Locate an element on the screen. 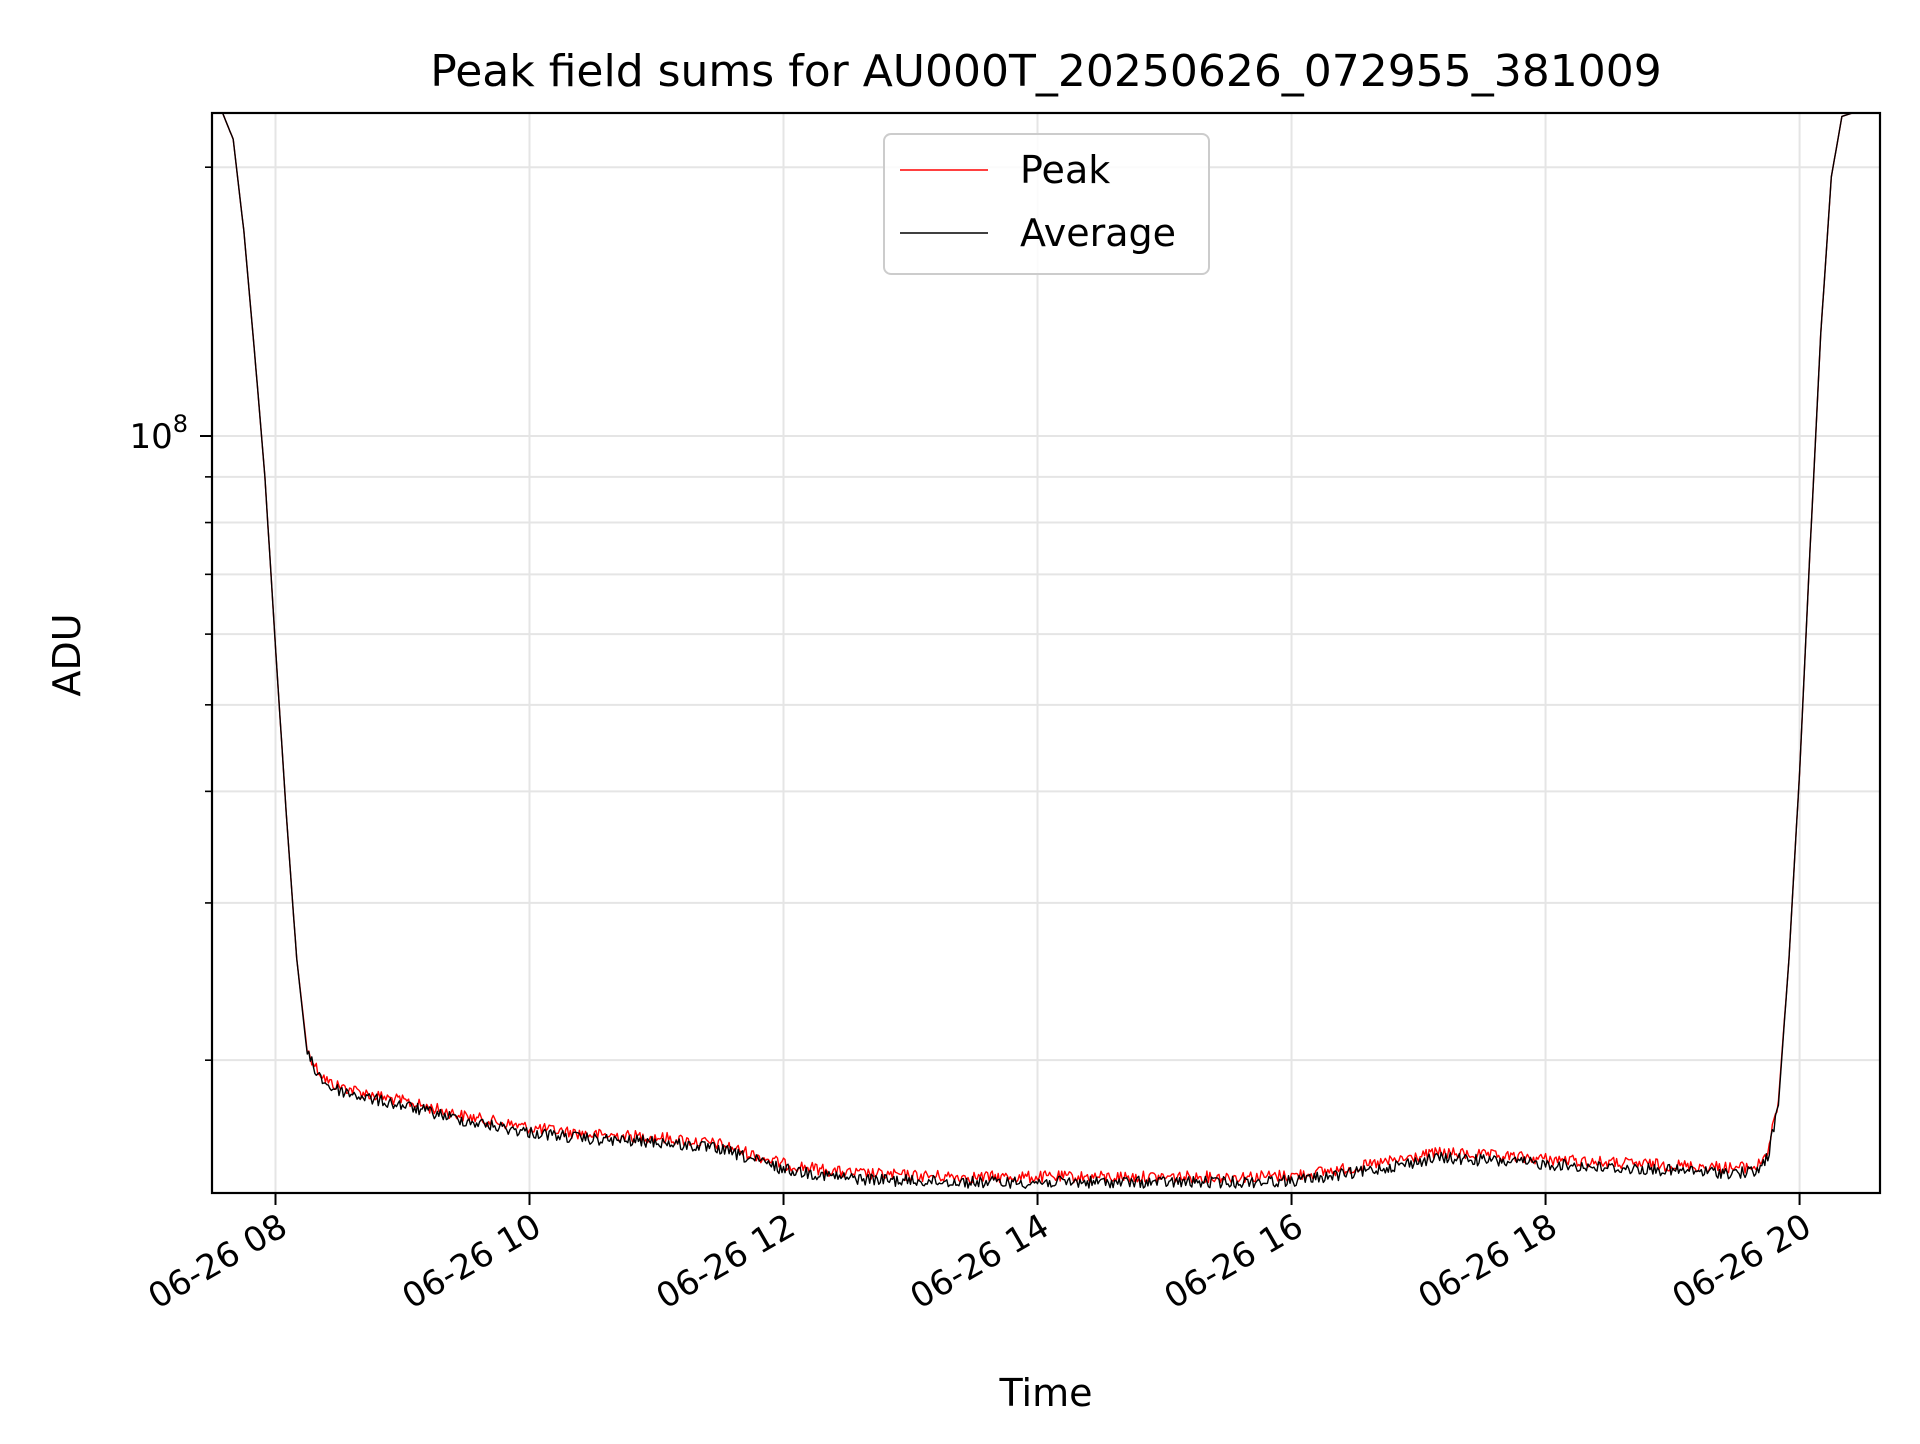  legend: Peak Average is located at coordinates (1046, 204).